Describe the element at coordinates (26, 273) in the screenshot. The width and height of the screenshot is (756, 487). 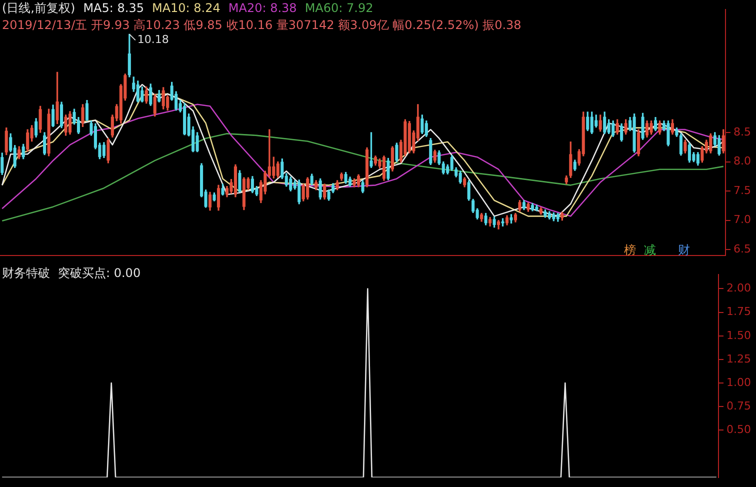
I see `chart-title: 财务特破` at that location.